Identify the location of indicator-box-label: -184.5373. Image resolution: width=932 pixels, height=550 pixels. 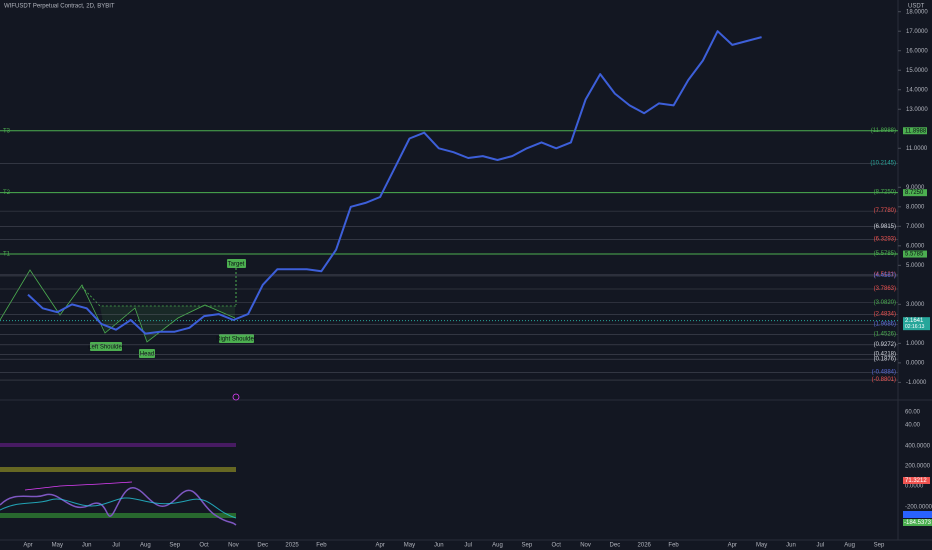
(918, 523).